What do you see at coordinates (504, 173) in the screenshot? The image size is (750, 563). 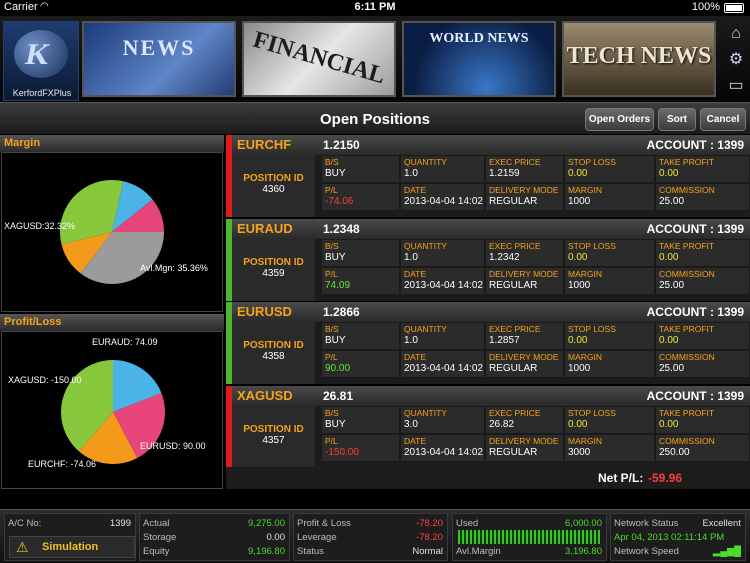 I see `field-value: 1.2159` at bounding box center [504, 173].